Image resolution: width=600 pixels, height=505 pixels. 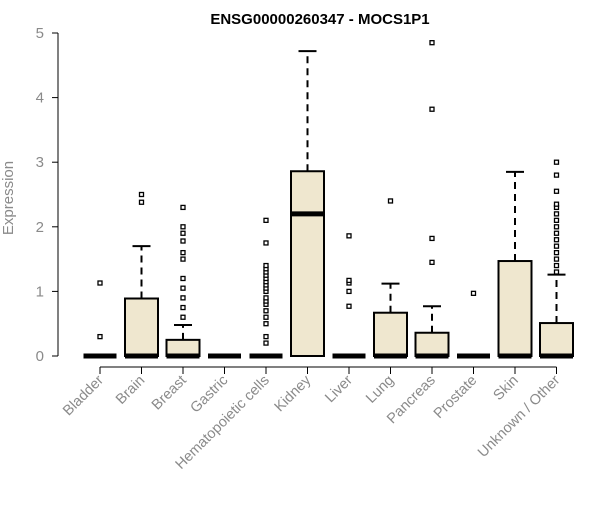 I want to click on y-tick-label: 5, so click(x=40, y=33).